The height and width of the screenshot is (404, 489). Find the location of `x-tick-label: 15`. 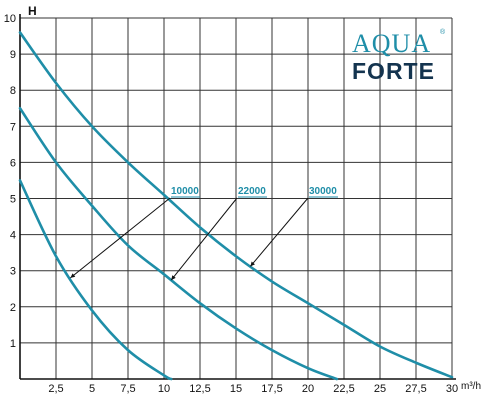

x-tick-label: 15 is located at coordinates (236, 389).